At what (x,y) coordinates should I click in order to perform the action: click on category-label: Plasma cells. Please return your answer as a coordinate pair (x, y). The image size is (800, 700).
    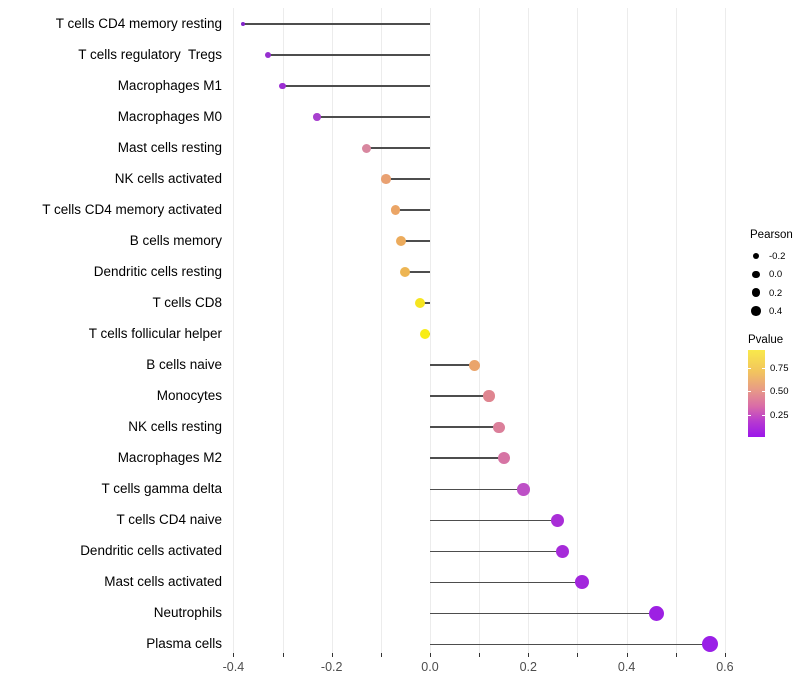
    Looking at the image, I should click on (184, 644).